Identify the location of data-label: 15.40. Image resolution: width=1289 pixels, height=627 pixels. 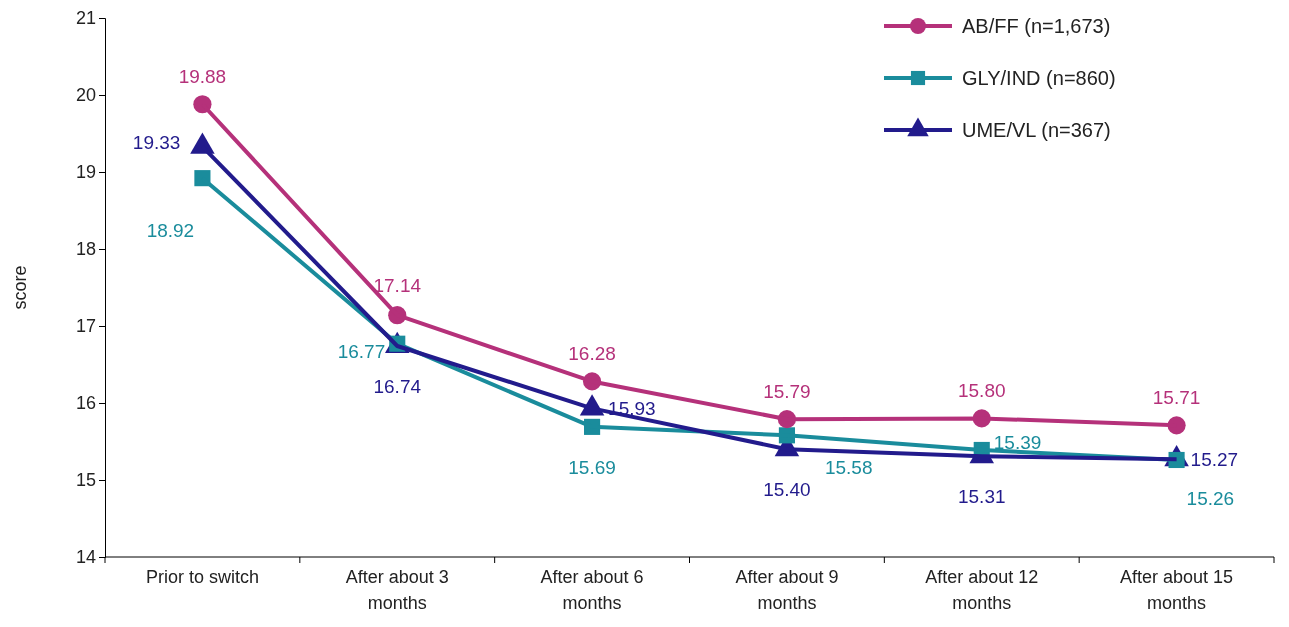
(787, 489).